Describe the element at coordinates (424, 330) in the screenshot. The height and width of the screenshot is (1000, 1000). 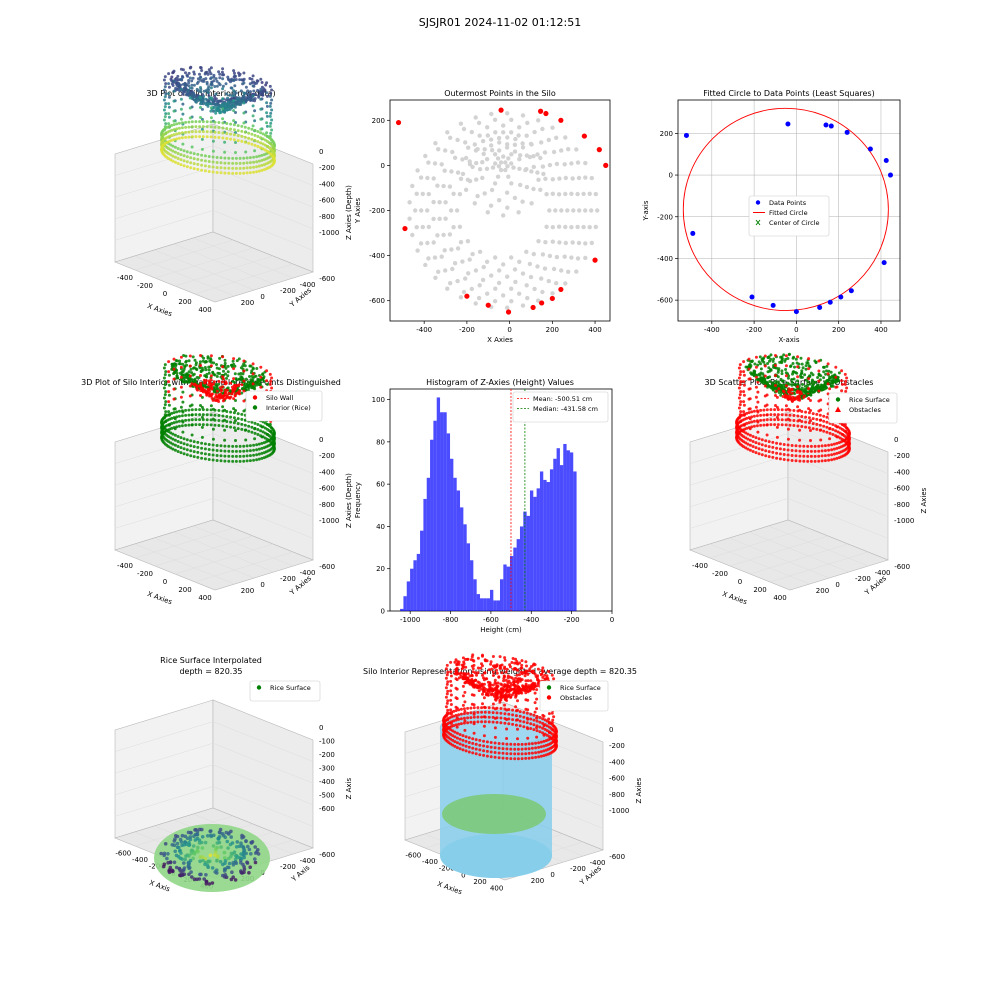
I see `x-tick-label: -400` at that location.